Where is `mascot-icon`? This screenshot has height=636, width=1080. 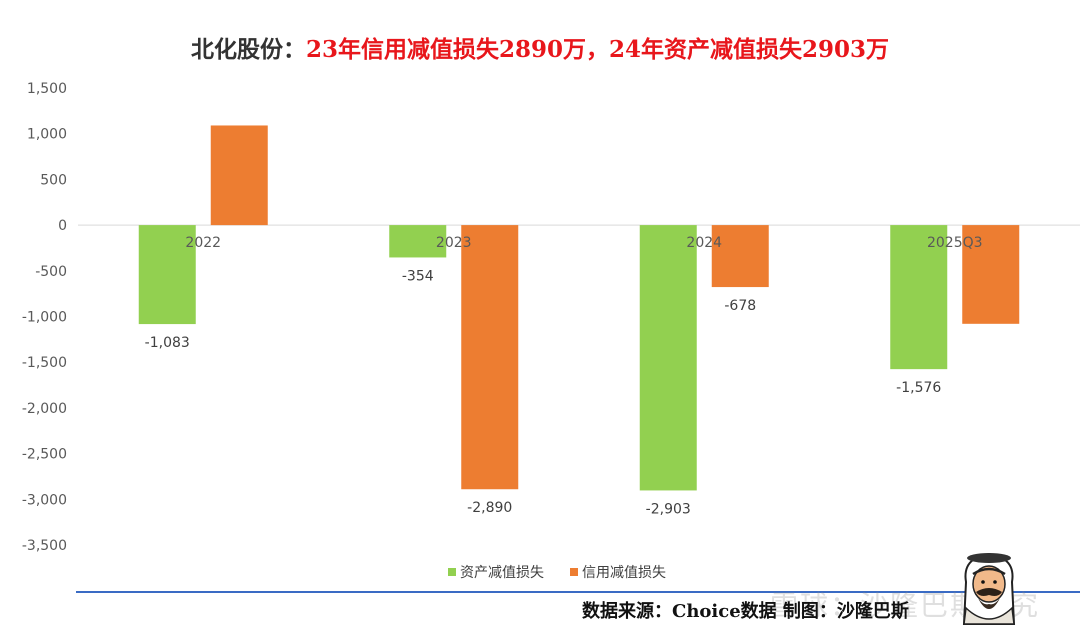 mascot-icon is located at coordinates (989, 588).